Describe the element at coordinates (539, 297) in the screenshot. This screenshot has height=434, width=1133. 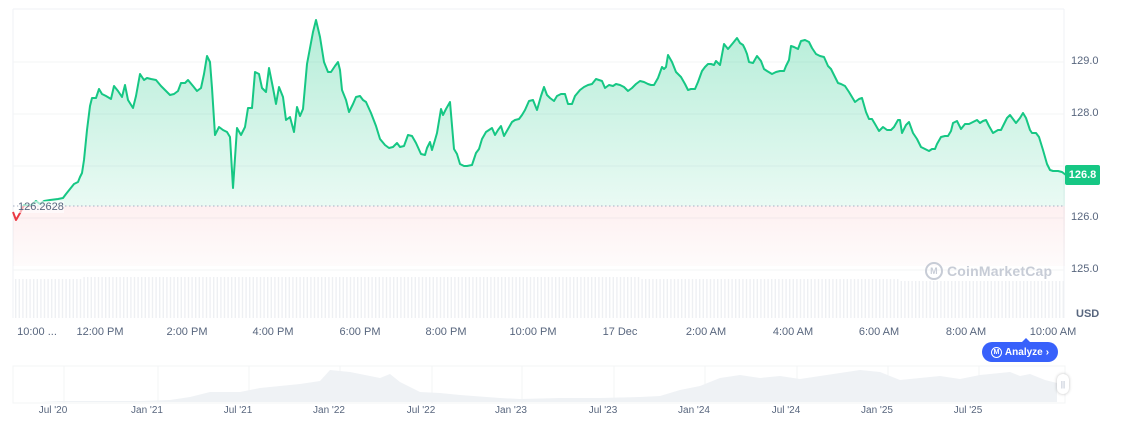
I see `volume-bars` at that location.